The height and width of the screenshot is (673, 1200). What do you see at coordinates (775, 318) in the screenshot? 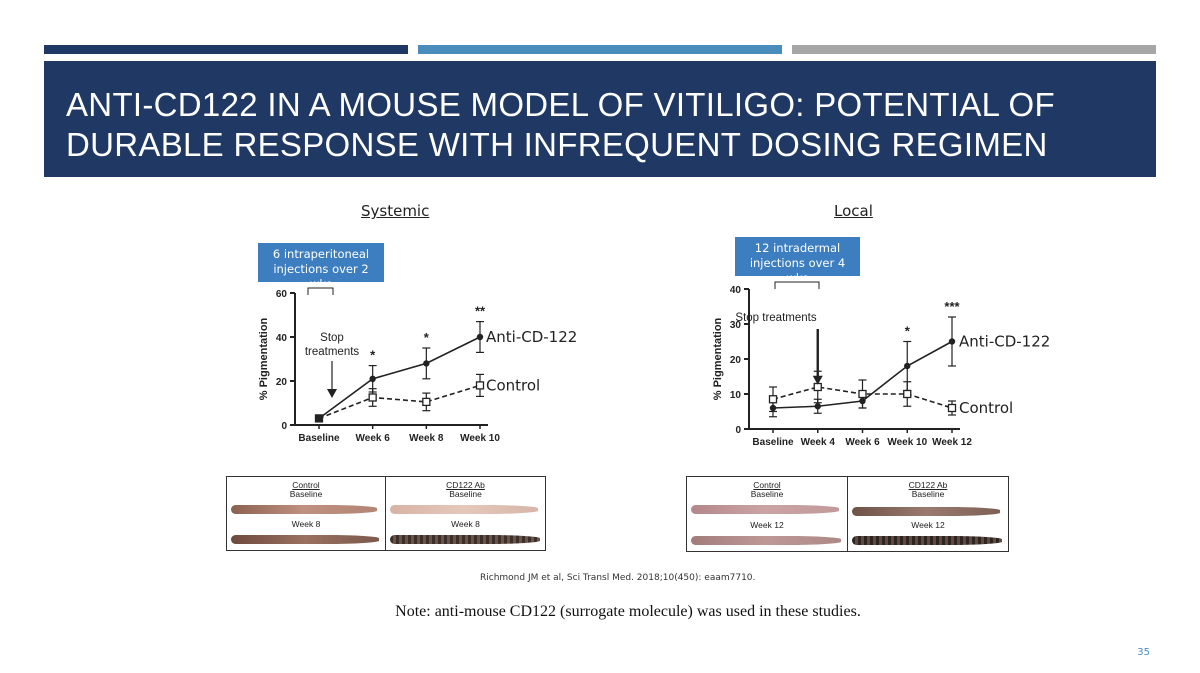
I see `stop-treatments-label: Stop treatments` at bounding box center [775, 318].